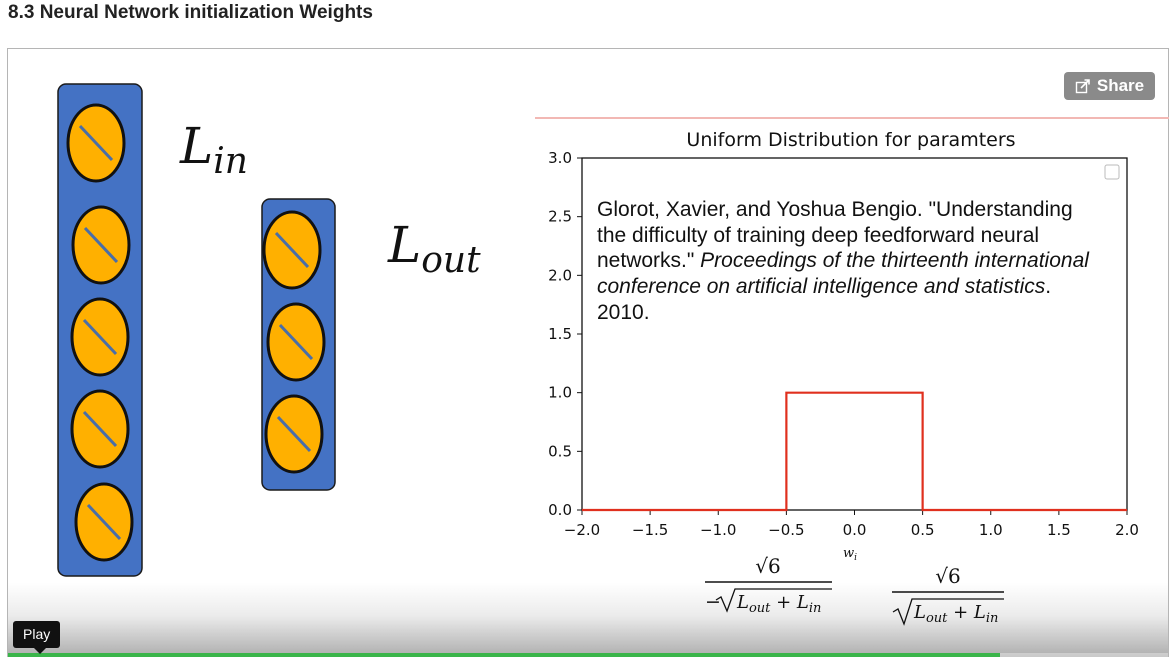 The height and width of the screenshot is (657, 1171). Describe the element at coordinates (850, 554) in the screenshot. I see `x-axis-label: wi` at that location.